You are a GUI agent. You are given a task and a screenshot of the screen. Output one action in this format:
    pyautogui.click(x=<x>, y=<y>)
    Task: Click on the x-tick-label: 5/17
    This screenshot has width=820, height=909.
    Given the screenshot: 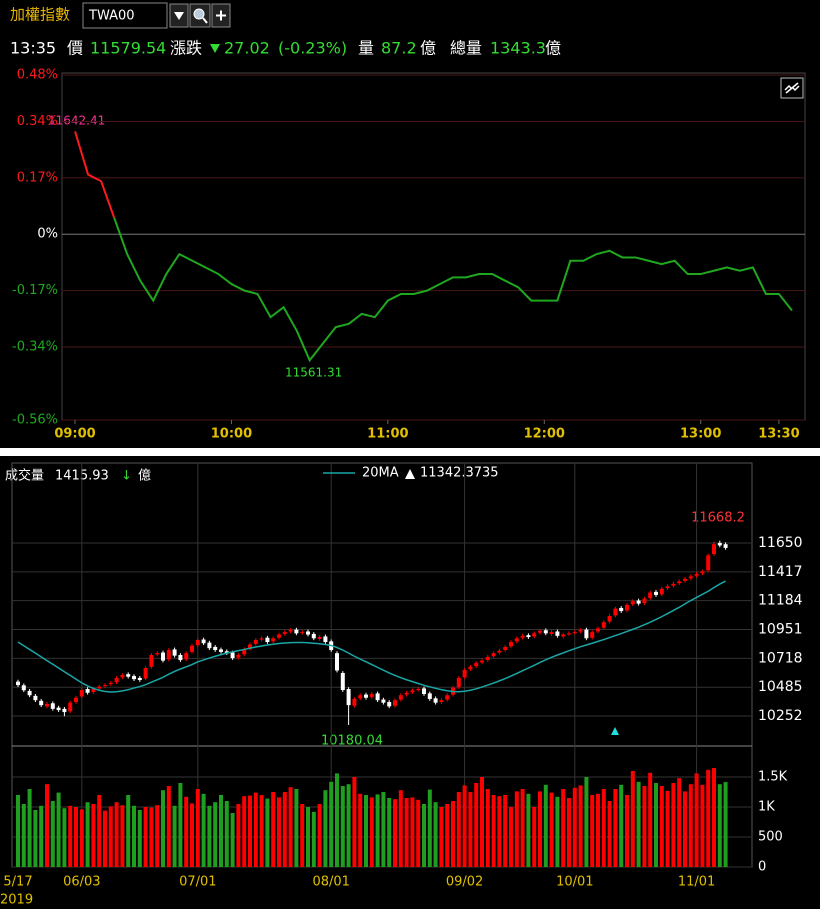 What is the action you would take?
    pyautogui.click(x=17, y=882)
    